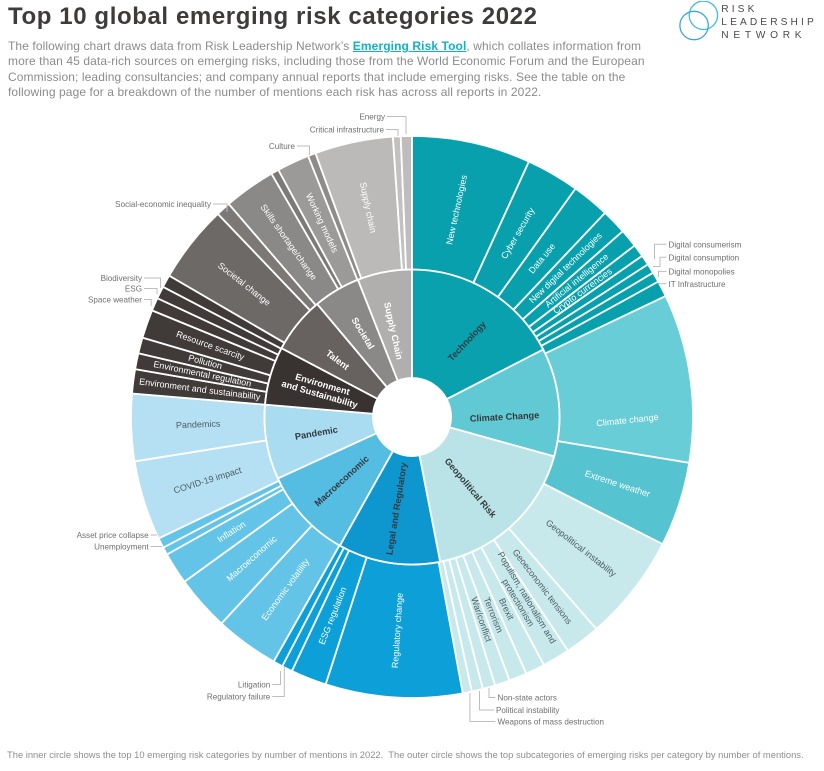 The height and width of the screenshot is (771, 824). Describe the element at coordinates (282, 146) in the screenshot. I see `svg-text: Culture` at that location.